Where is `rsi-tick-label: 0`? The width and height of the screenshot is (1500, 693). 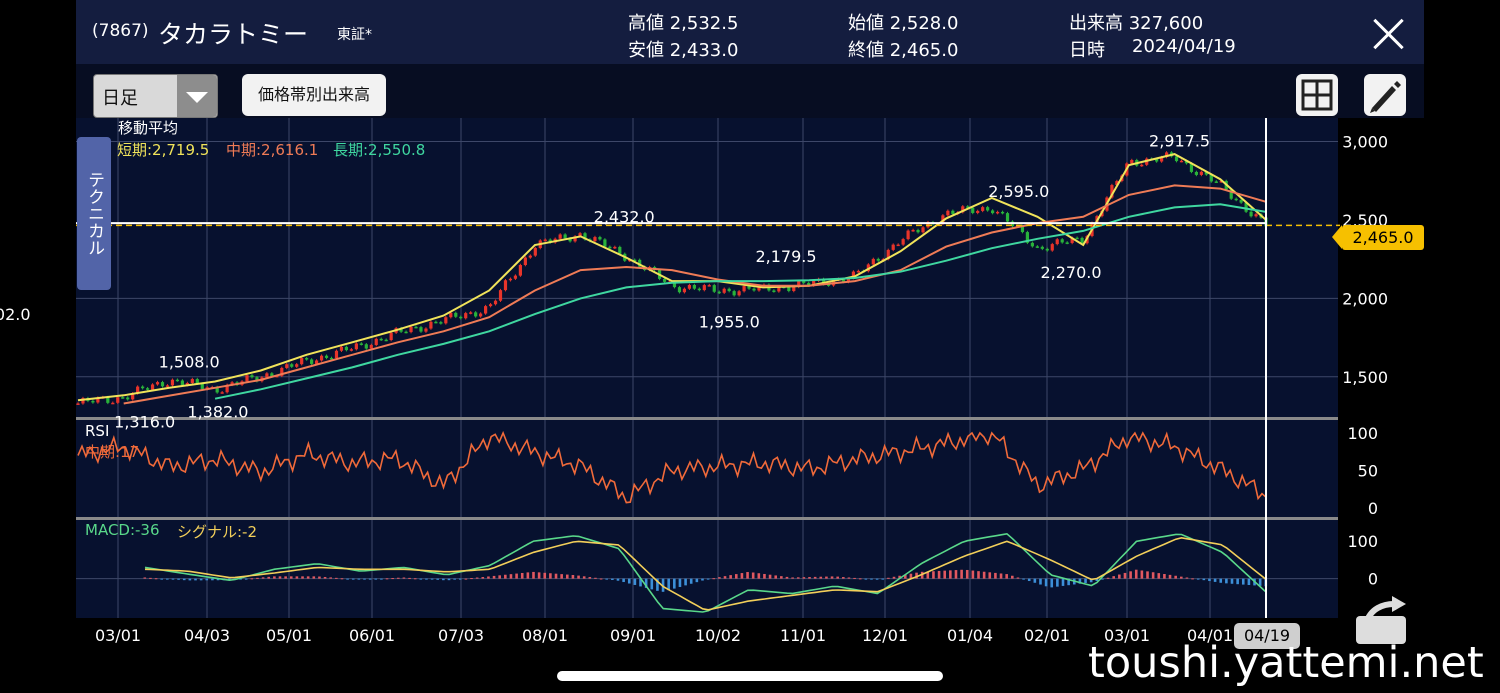 rsi-tick-label: 0 is located at coordinates (1373, 508).